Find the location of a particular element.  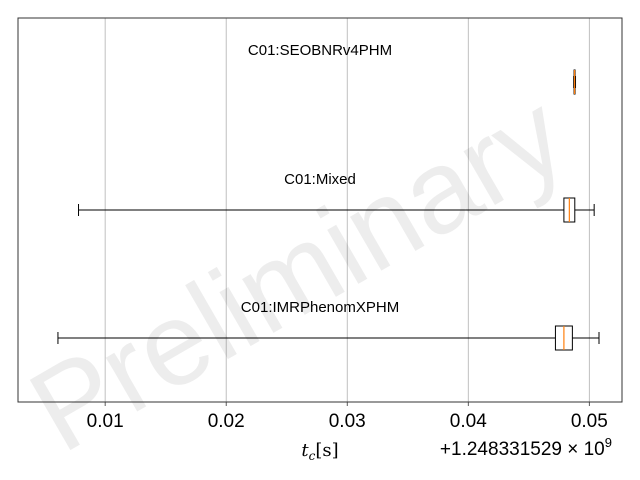

series-label: C01:SEOBNRv4PHM is located at coordinates (320, 50).